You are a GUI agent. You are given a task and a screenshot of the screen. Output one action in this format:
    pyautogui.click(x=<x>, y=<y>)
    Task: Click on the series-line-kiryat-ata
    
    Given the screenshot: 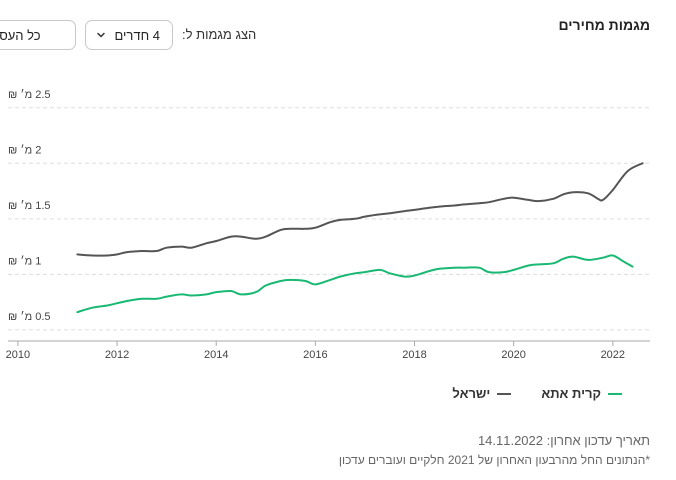 What is the action you would take?
    pyautogui.click(x=355, y=284)
    